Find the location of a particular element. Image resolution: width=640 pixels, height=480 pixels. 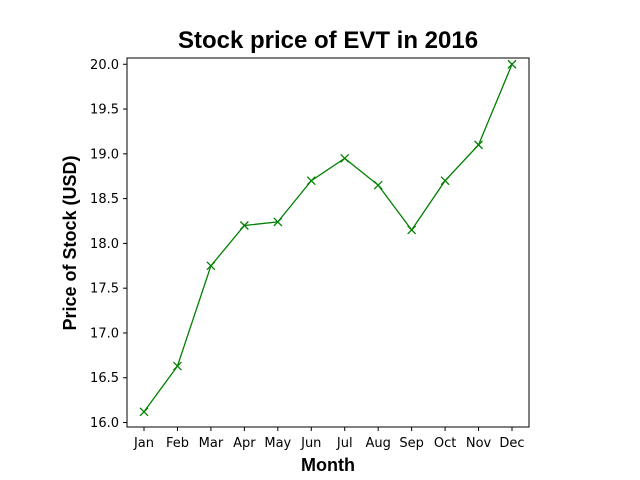

y-axis: 16.0 16.5 17.0 17.5 18.0 18.5 19.0 19.5 20.0 is located at coordinates (108, 244).